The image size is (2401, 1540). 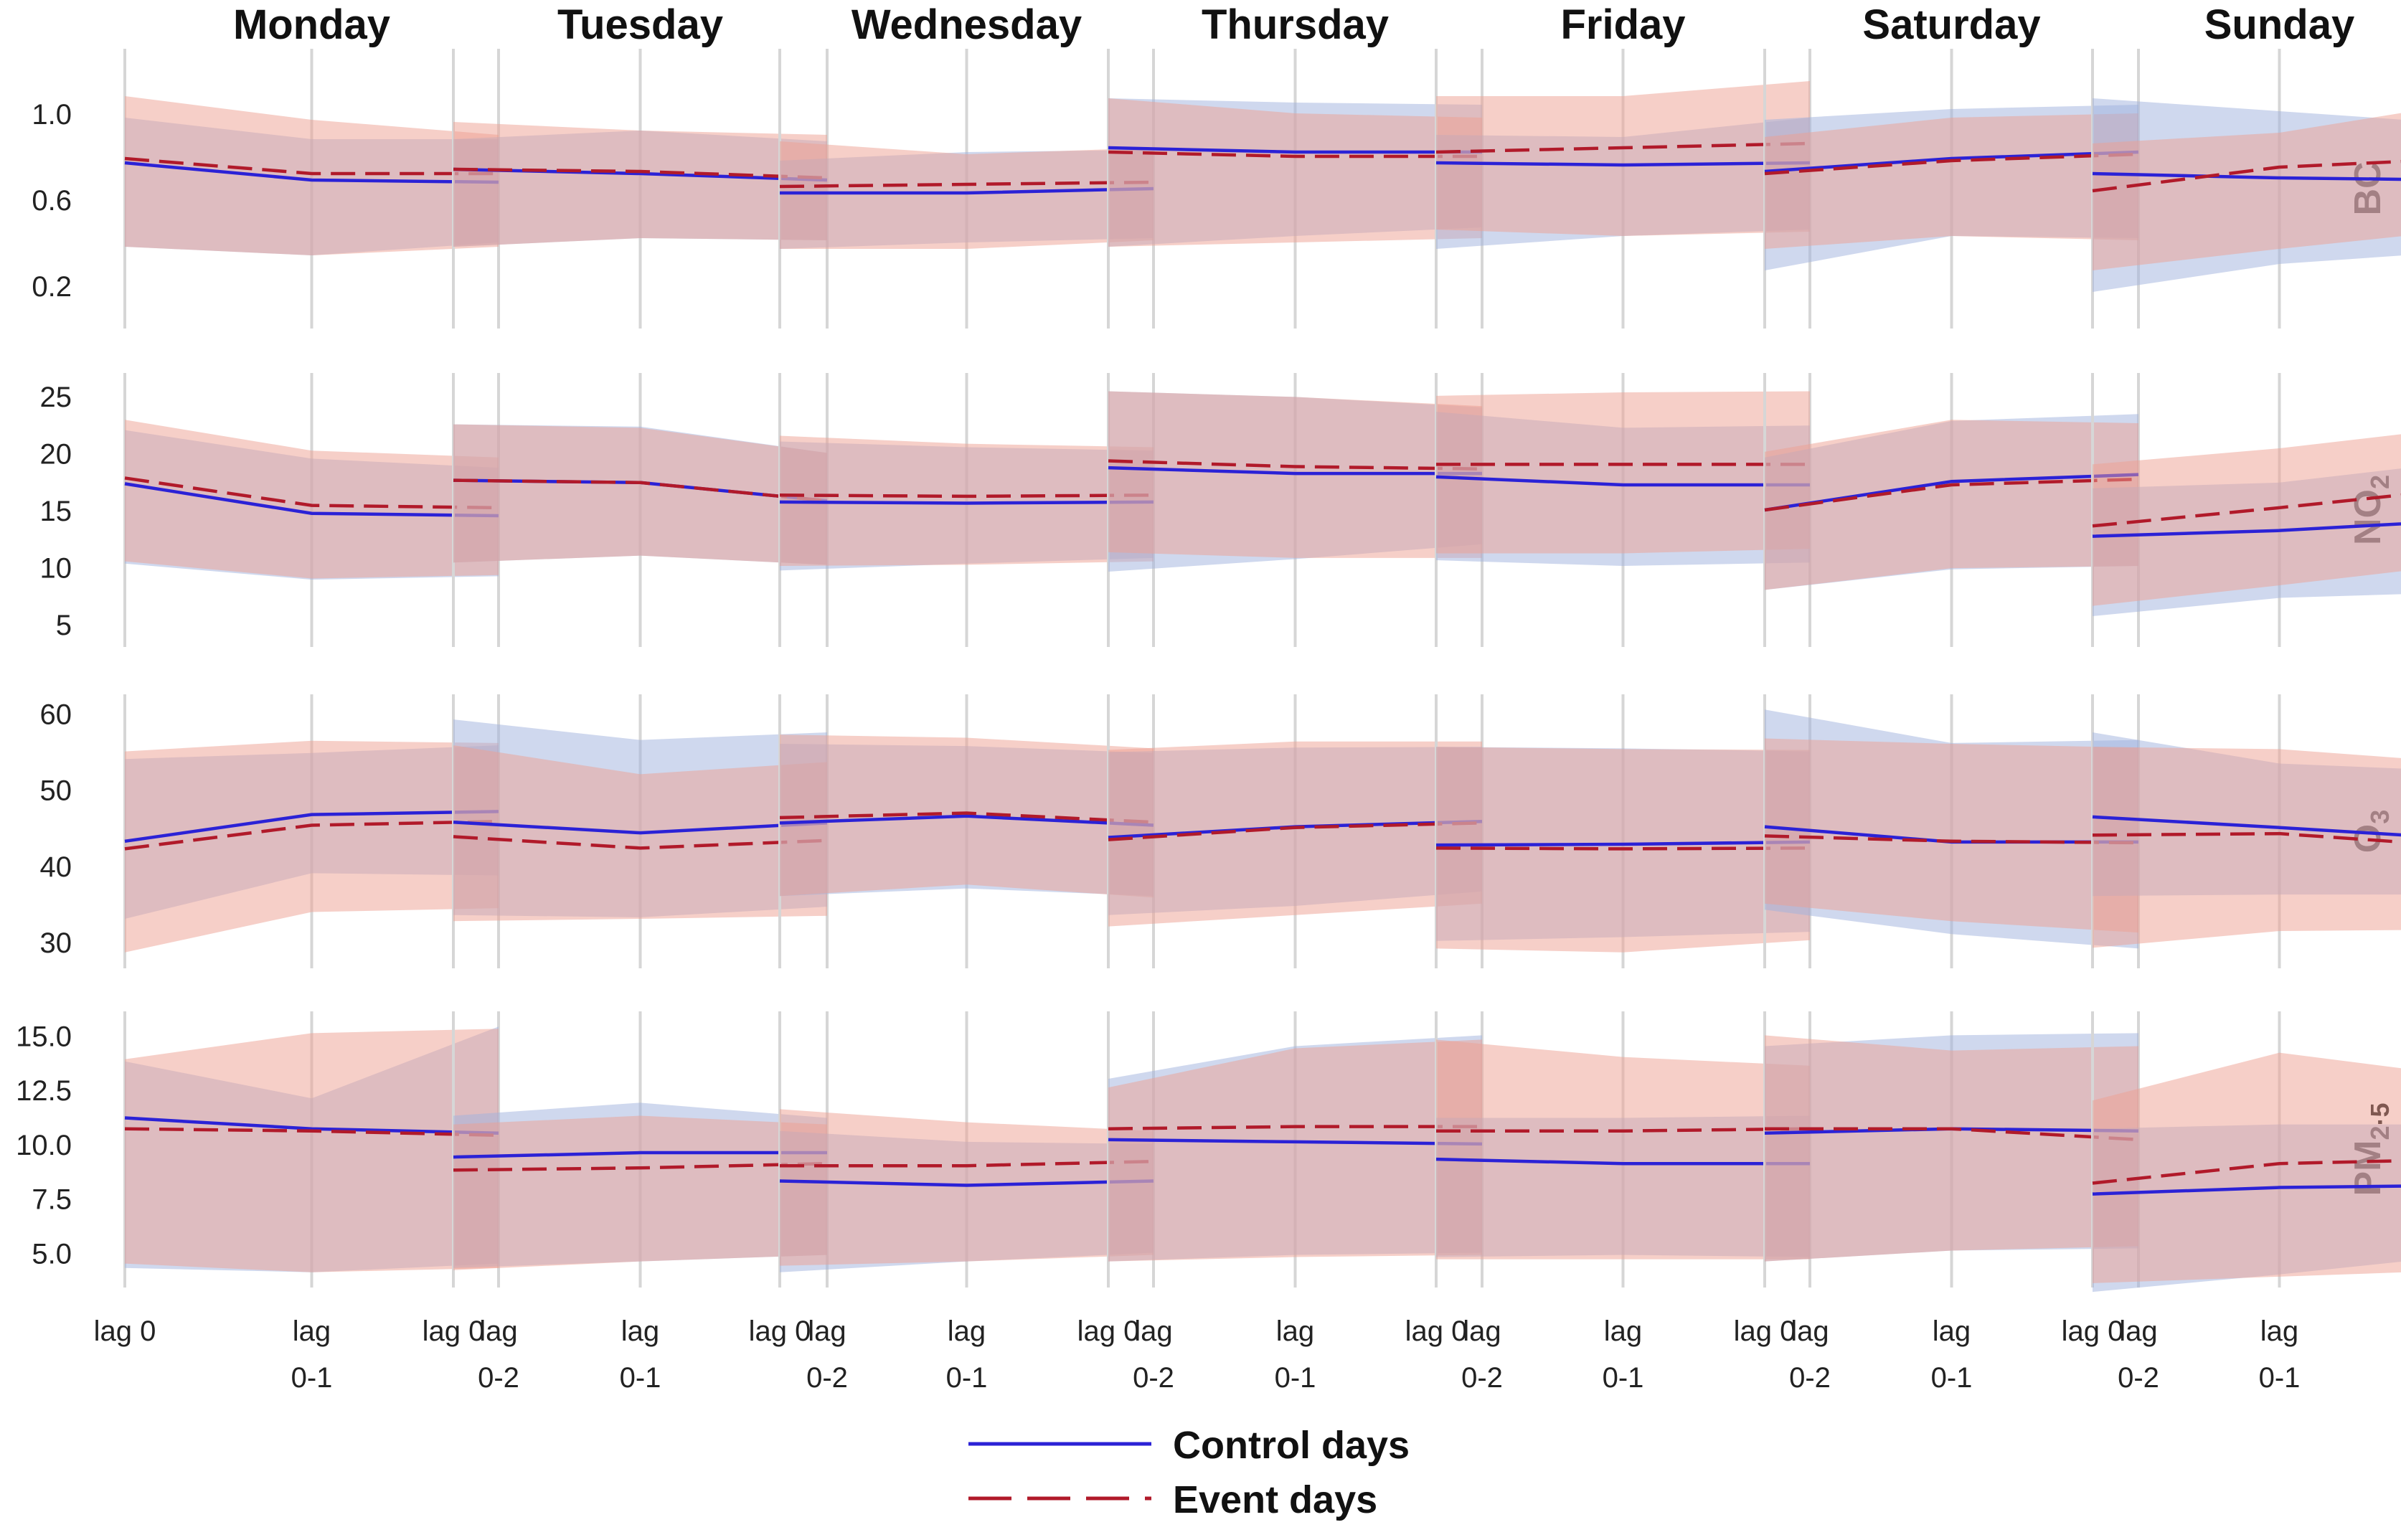 What do you see at coordinates (640, 24) in the screenshot?
I see `day-header-tuesday: Tuesday` at bounding box center [640, 24].